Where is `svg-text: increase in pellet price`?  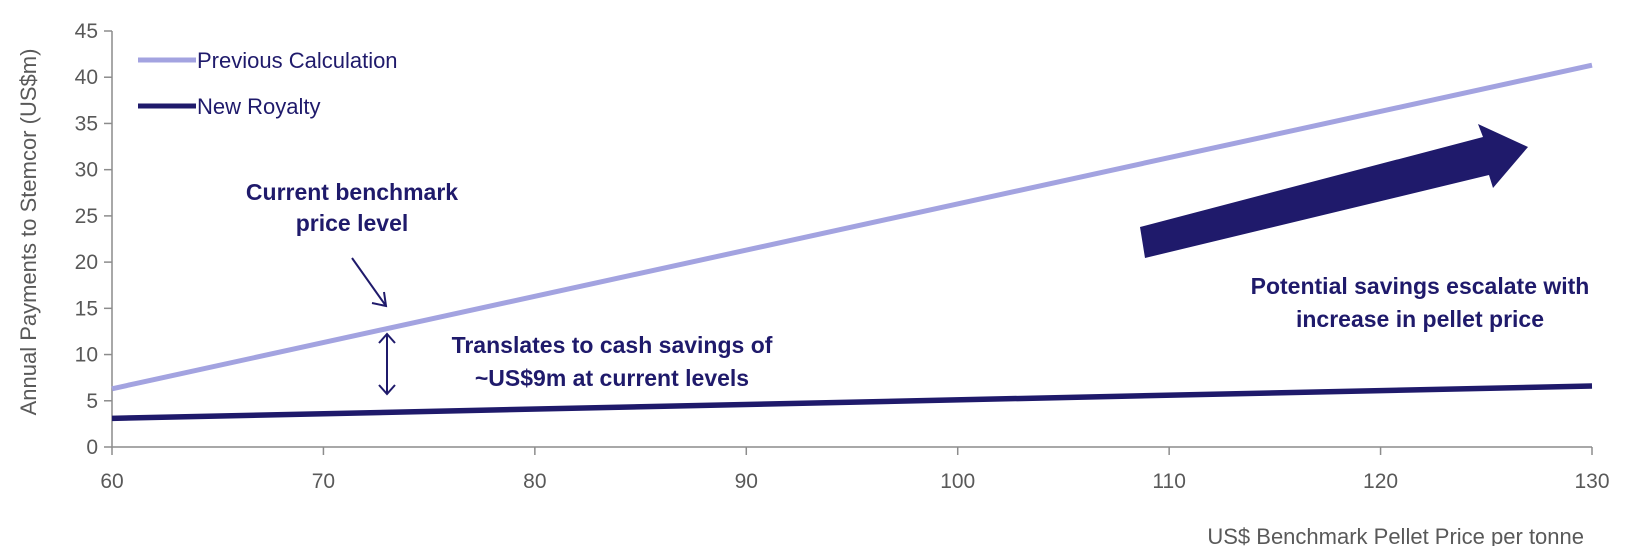
svg-text: increase in pellet price is located at coordinates (1420, 319).